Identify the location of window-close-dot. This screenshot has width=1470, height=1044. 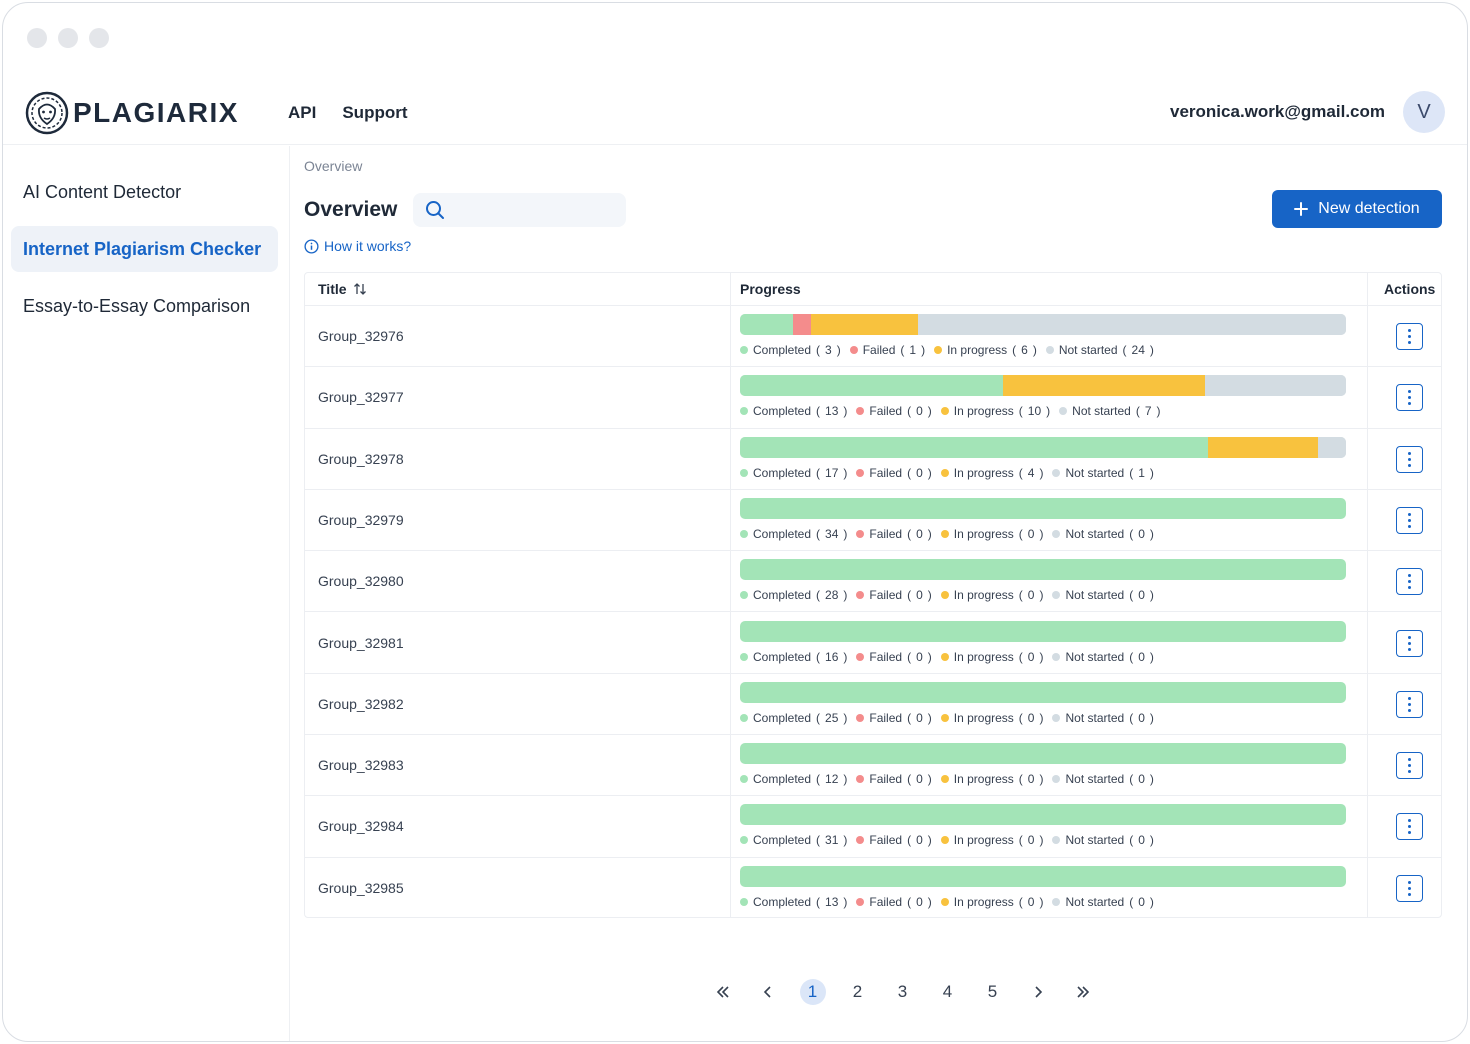
(37, 38).